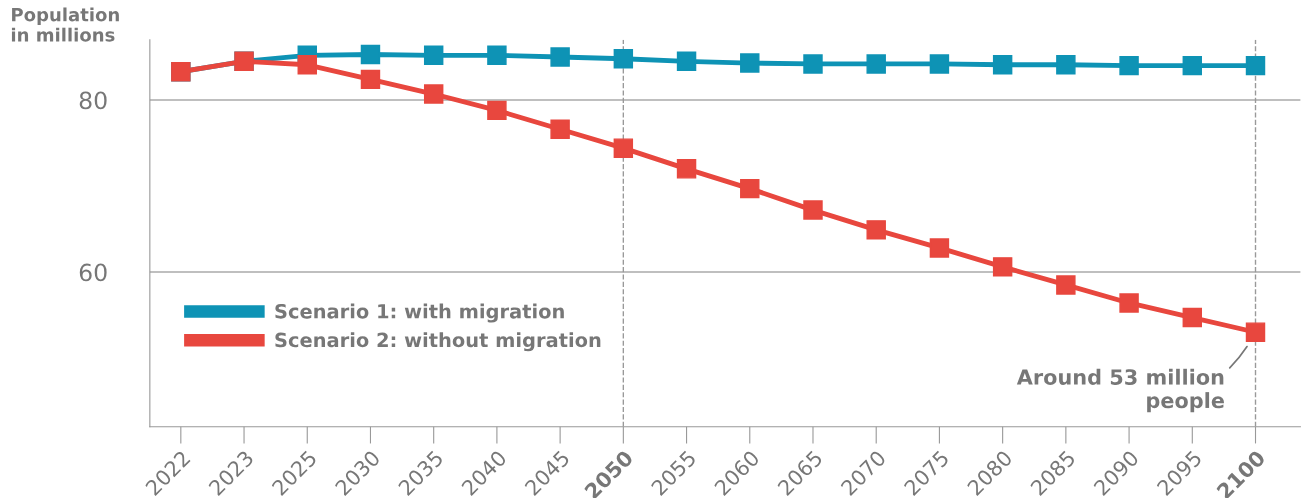 The image size is (1303, 498). What do you see at coordinates (65, 24) in the screenshot?
I see `y-axis-title: Population in millions` at bounding box center [65, 24].